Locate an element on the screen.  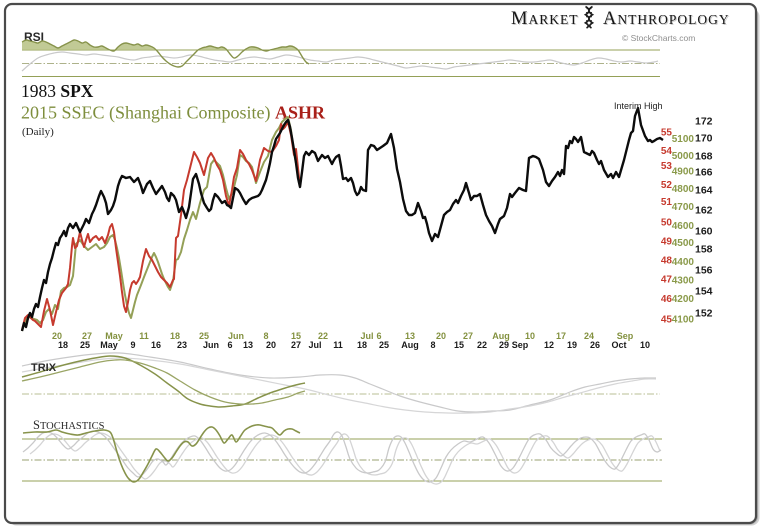
svg-text: 160 is located at coordinates (704, 232).